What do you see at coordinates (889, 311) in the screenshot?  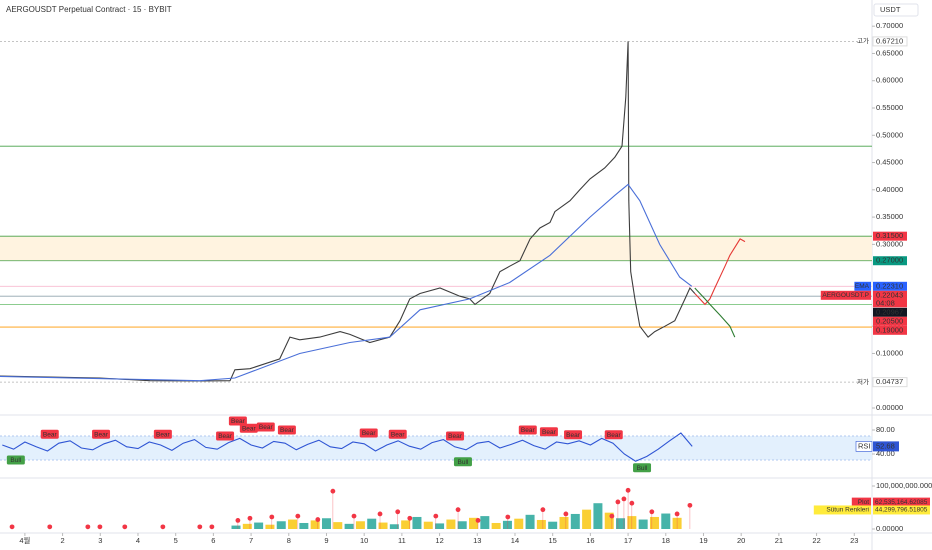 I see `price-label: 0.20967` at bounding box center [889, 311].